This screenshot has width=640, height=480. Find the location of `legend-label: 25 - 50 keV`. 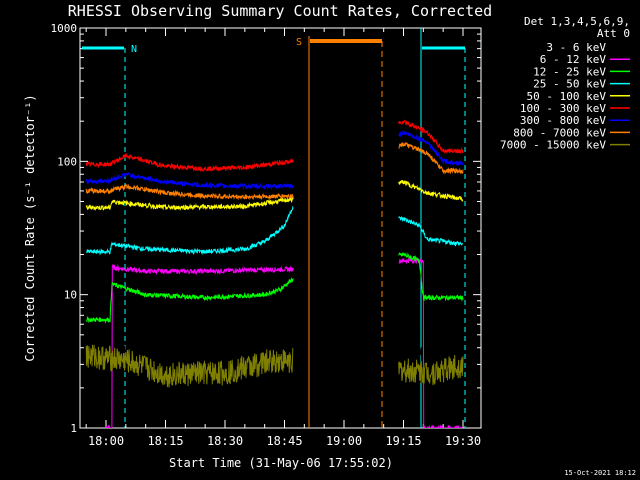

legend-label: 25 - 50 keV is located at coordinates (569, 84).